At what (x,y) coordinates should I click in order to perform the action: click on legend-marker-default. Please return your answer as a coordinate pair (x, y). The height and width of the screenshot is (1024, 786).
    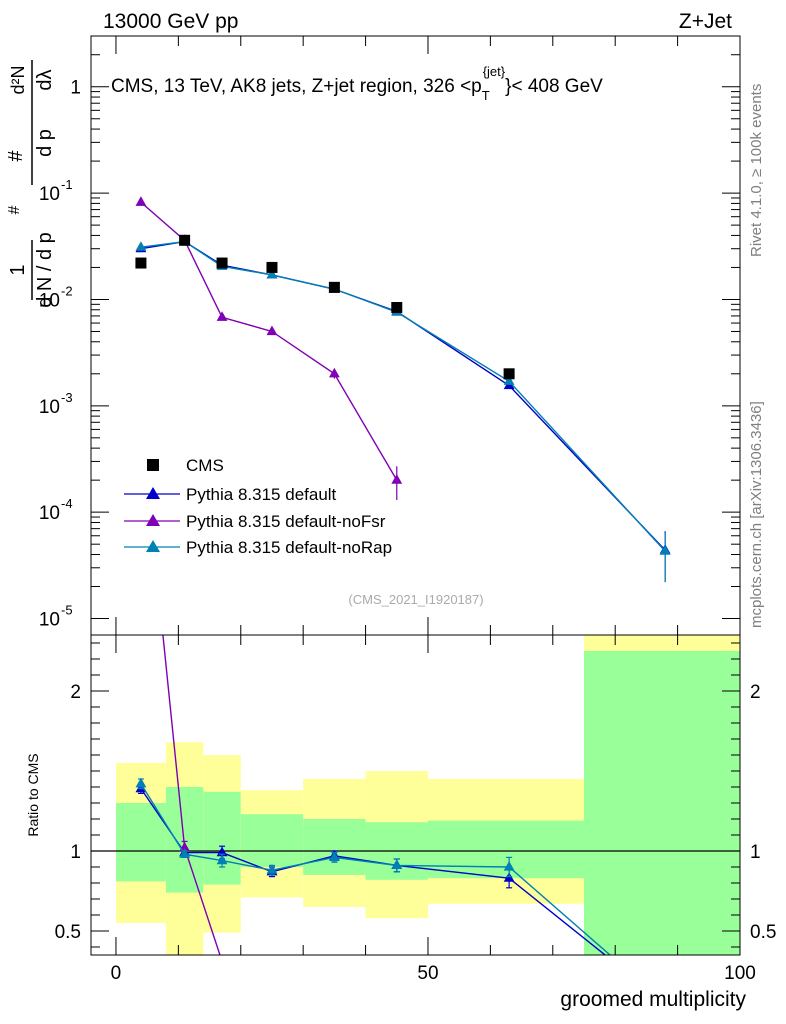
    Looking at the image, I should click on (153, 493).